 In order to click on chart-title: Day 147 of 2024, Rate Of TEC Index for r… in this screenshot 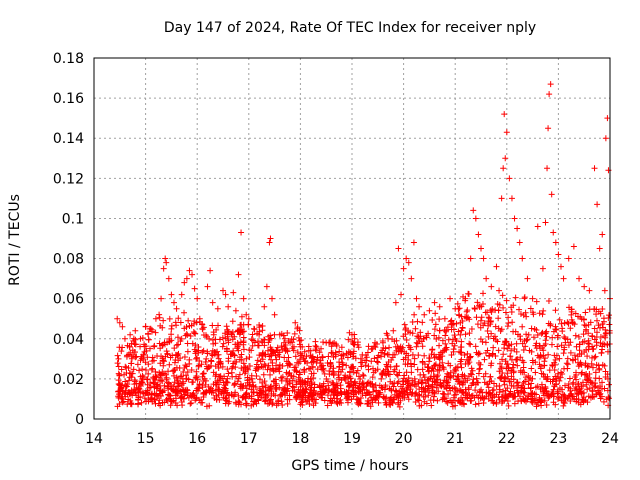, I will do `click(350, 28)`.